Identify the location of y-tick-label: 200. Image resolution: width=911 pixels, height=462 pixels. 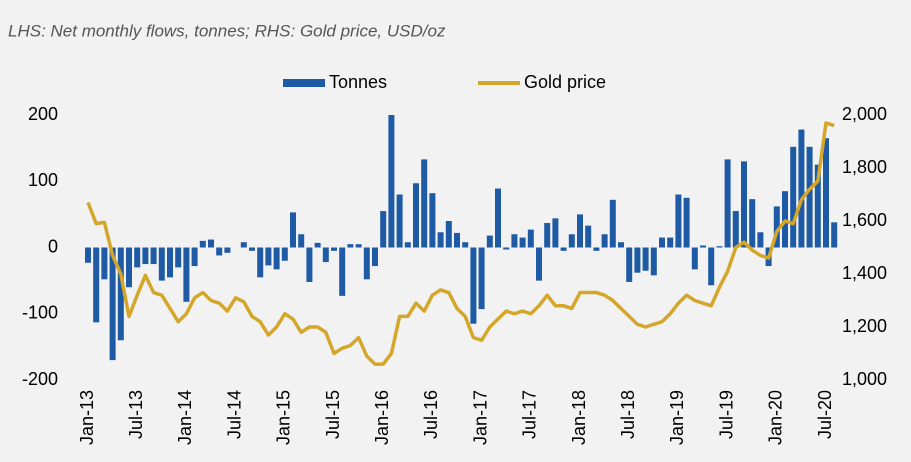
(43, 114).